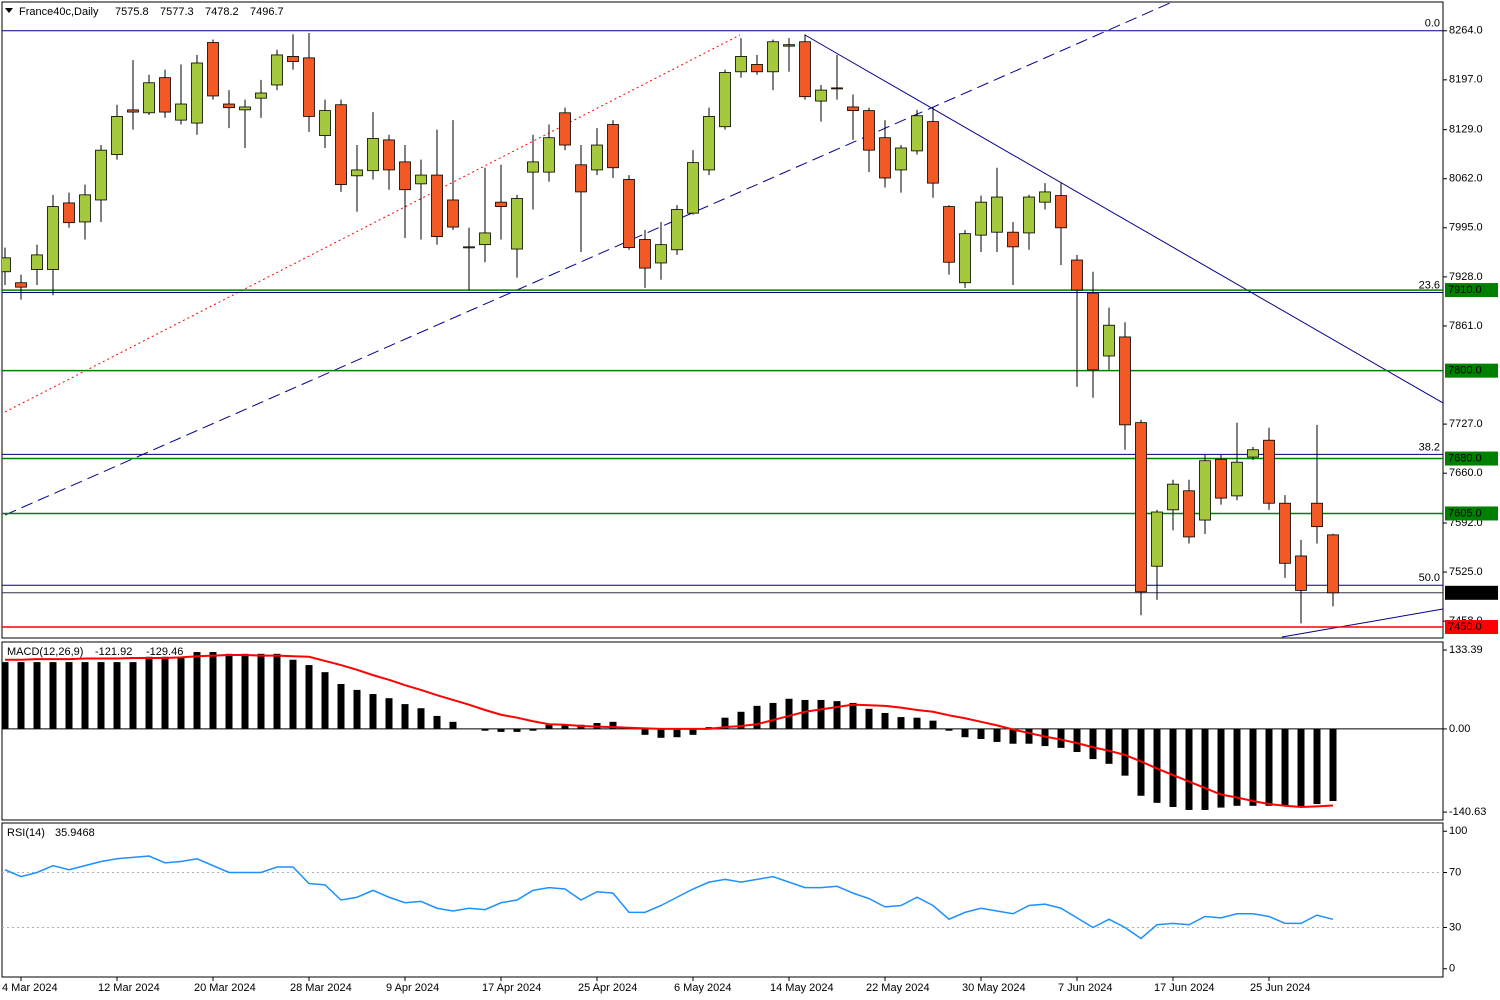 The height and width of the screenshot is (1000, 1500). Describe the element at coordinates (129, 988) in the screenshot. I see `x-tick-label: 12 Mar 2024` at that location.